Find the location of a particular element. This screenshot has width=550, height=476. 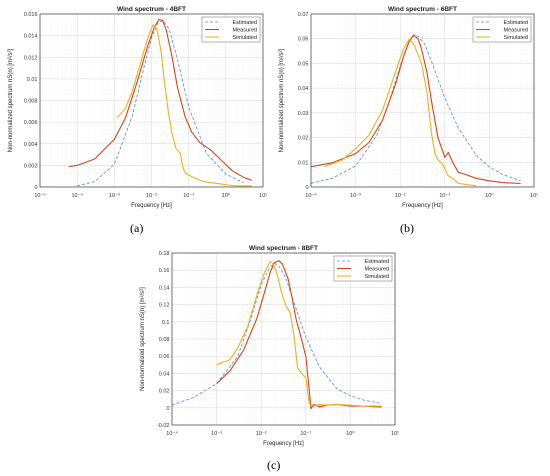

y-tick-label: 0.14 is located at coordinates (164, 288).